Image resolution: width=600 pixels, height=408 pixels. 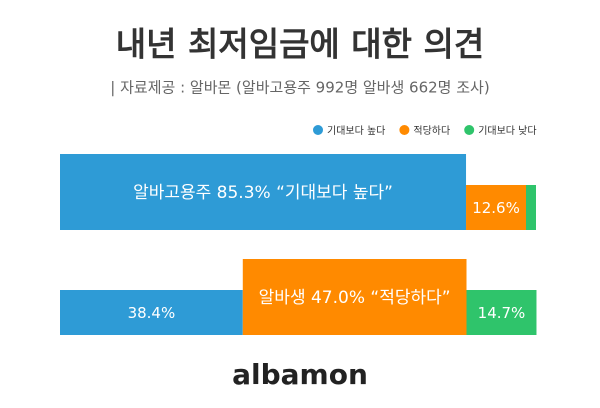 I want to click on data-label: 알바고용주 85.3% “기대보다 높다”, so click(x=263, y=193).